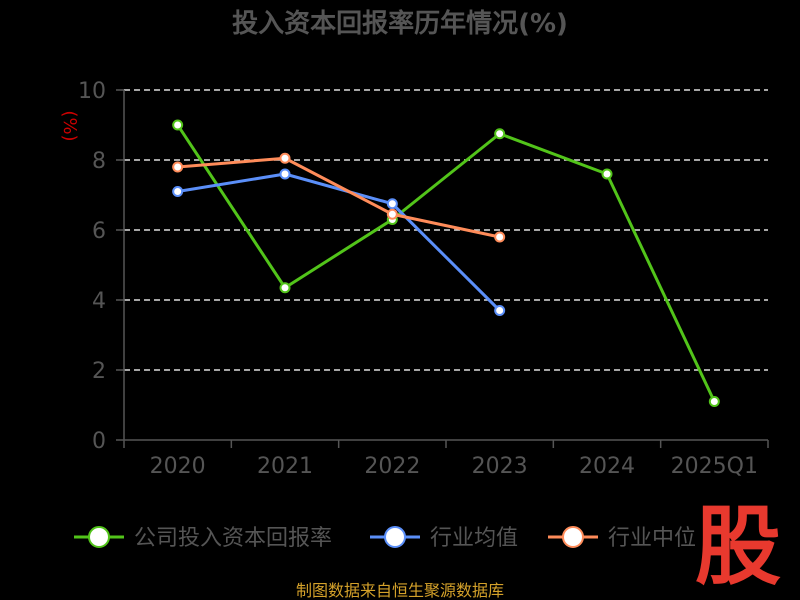  Describe the element at coordinates (99, 231) in the screenshot. I see `y-tick-label: 6` at that location.